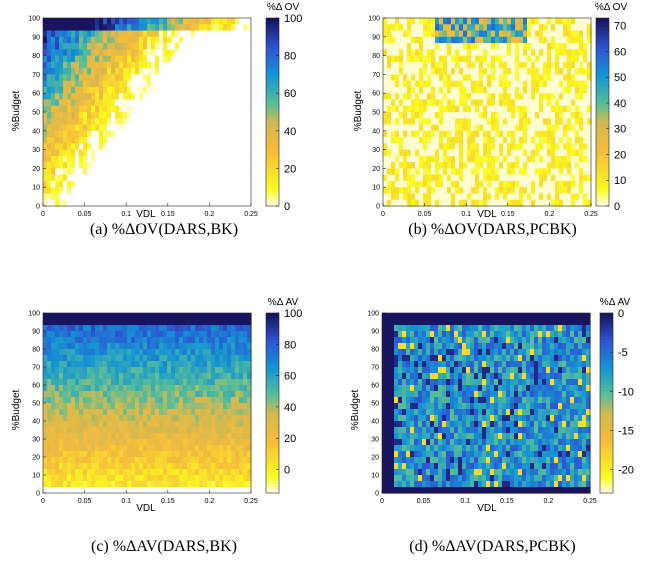  Describe the element at coordinates (290, 169) in the screenshot. I see `colorbar-tick-label: 20` at that location.